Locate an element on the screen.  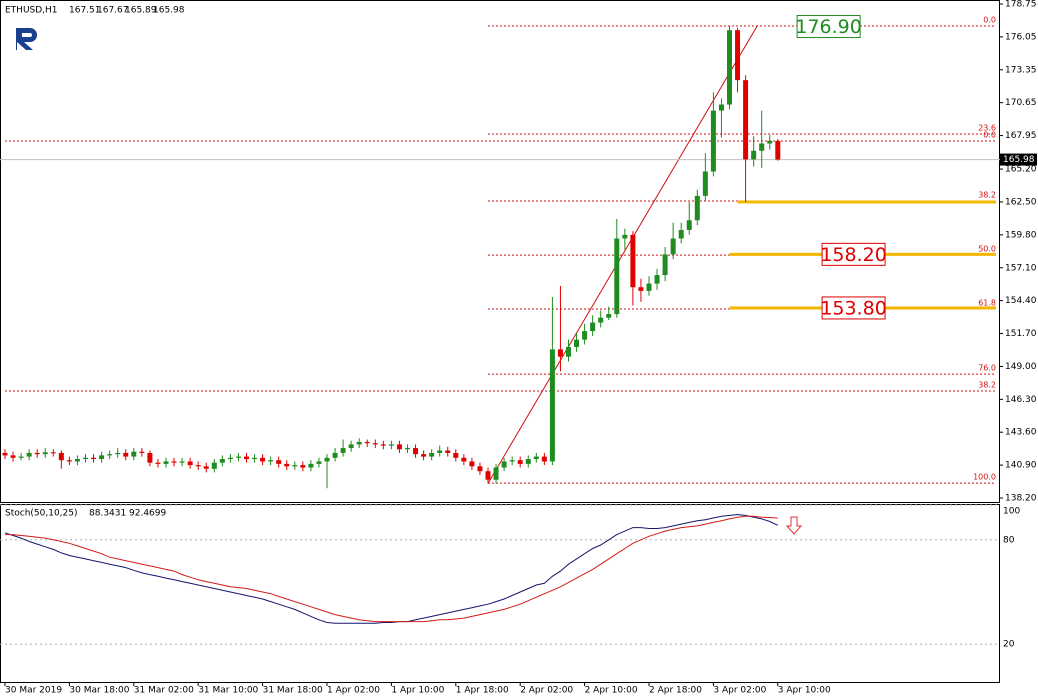
fib-label: 50.0 is located at coordinates (987, 249).